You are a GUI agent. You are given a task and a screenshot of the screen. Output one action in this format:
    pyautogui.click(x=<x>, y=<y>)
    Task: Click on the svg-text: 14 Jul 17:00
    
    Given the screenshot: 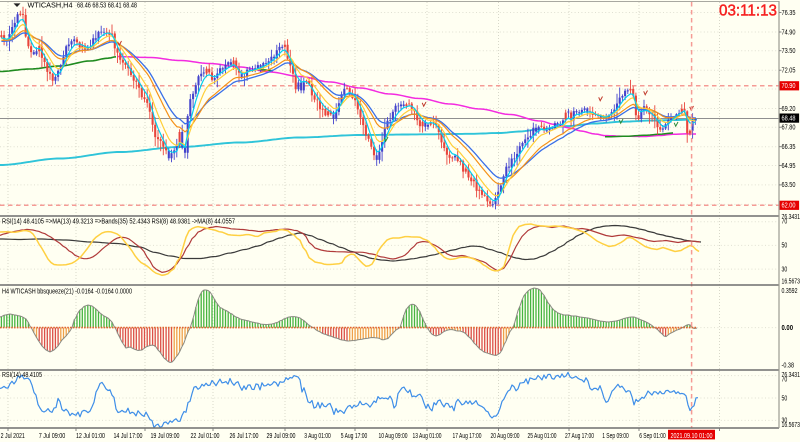 What is the action you would take?
    pyautogui.click(x=127, y=436)
    